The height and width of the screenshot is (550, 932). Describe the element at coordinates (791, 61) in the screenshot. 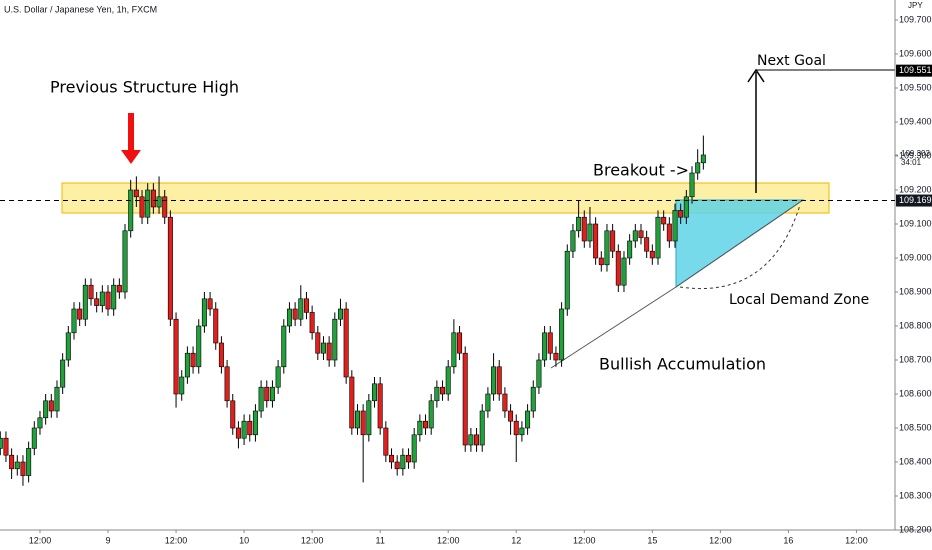

I see `annotation: Next Goal` at that location.